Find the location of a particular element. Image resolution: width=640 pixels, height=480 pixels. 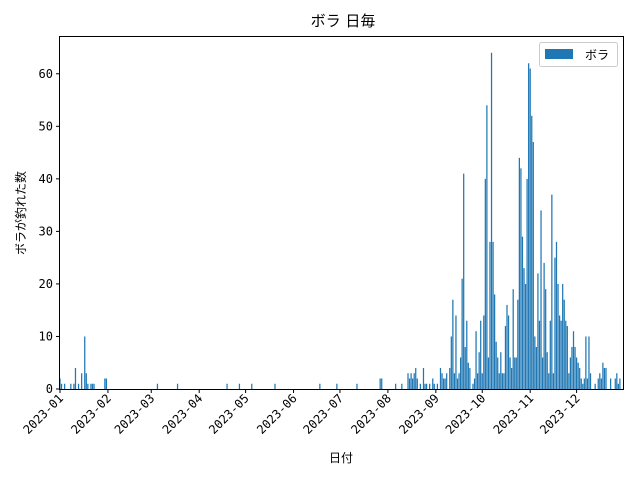

y-axis-label: ボラが釣れた数 is located at coordinates (20, 213).